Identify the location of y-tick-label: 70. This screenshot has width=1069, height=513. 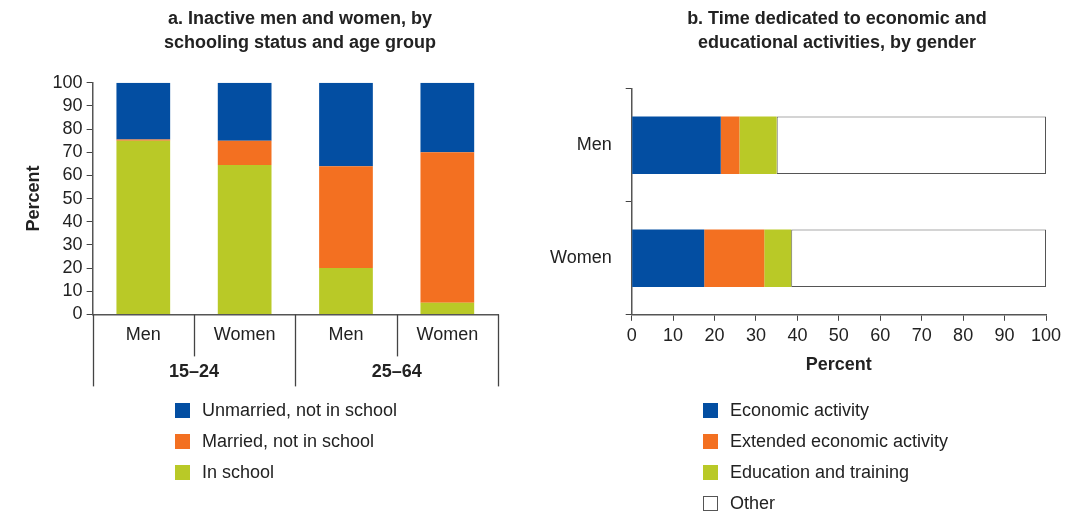
(72, 151).